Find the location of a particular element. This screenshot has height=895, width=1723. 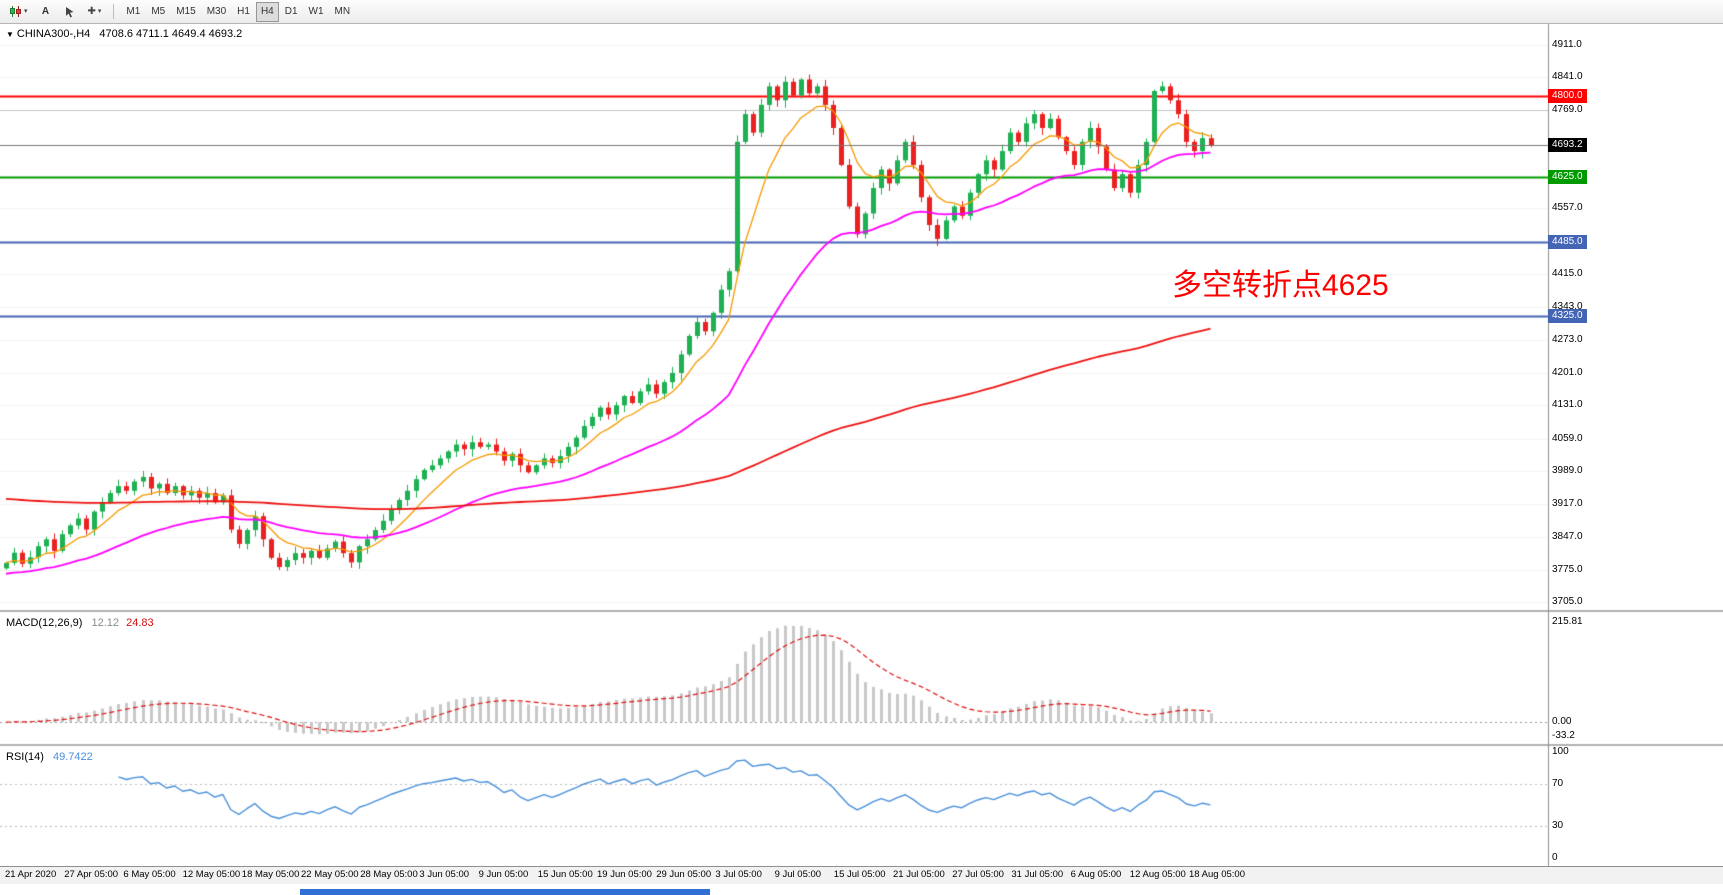

timeframe-button-m5: M5 is located at coordinates (158, 12).